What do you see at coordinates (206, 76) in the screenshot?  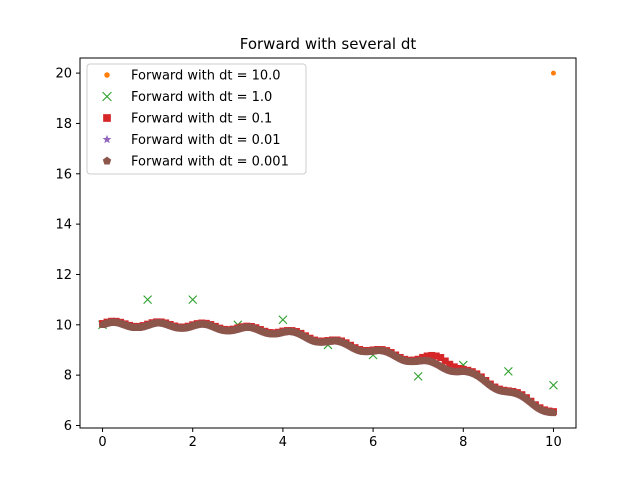 I see `legend-label: Forward with dt = 10.0` at bounding box center [206, 76].